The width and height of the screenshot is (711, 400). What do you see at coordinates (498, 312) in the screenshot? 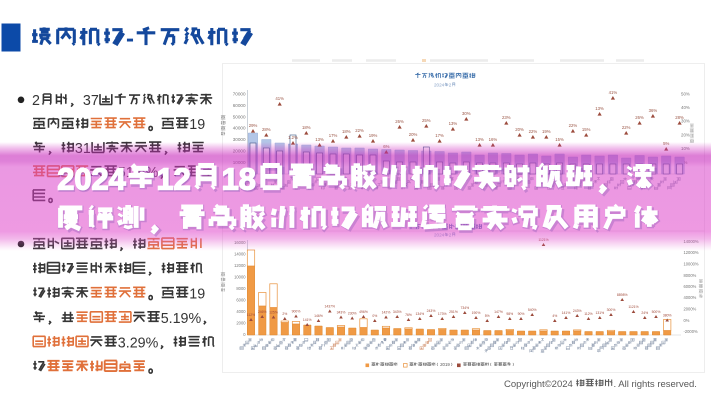
I see `svg-text: 147%` at bounding box center [498, 312].